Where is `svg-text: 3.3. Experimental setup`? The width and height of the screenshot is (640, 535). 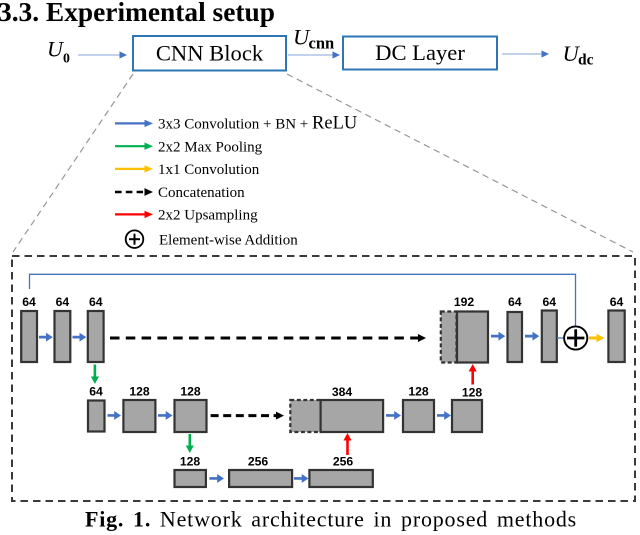 svg-text: 3.3. Experimental setup is located at coordinates (137, 13).